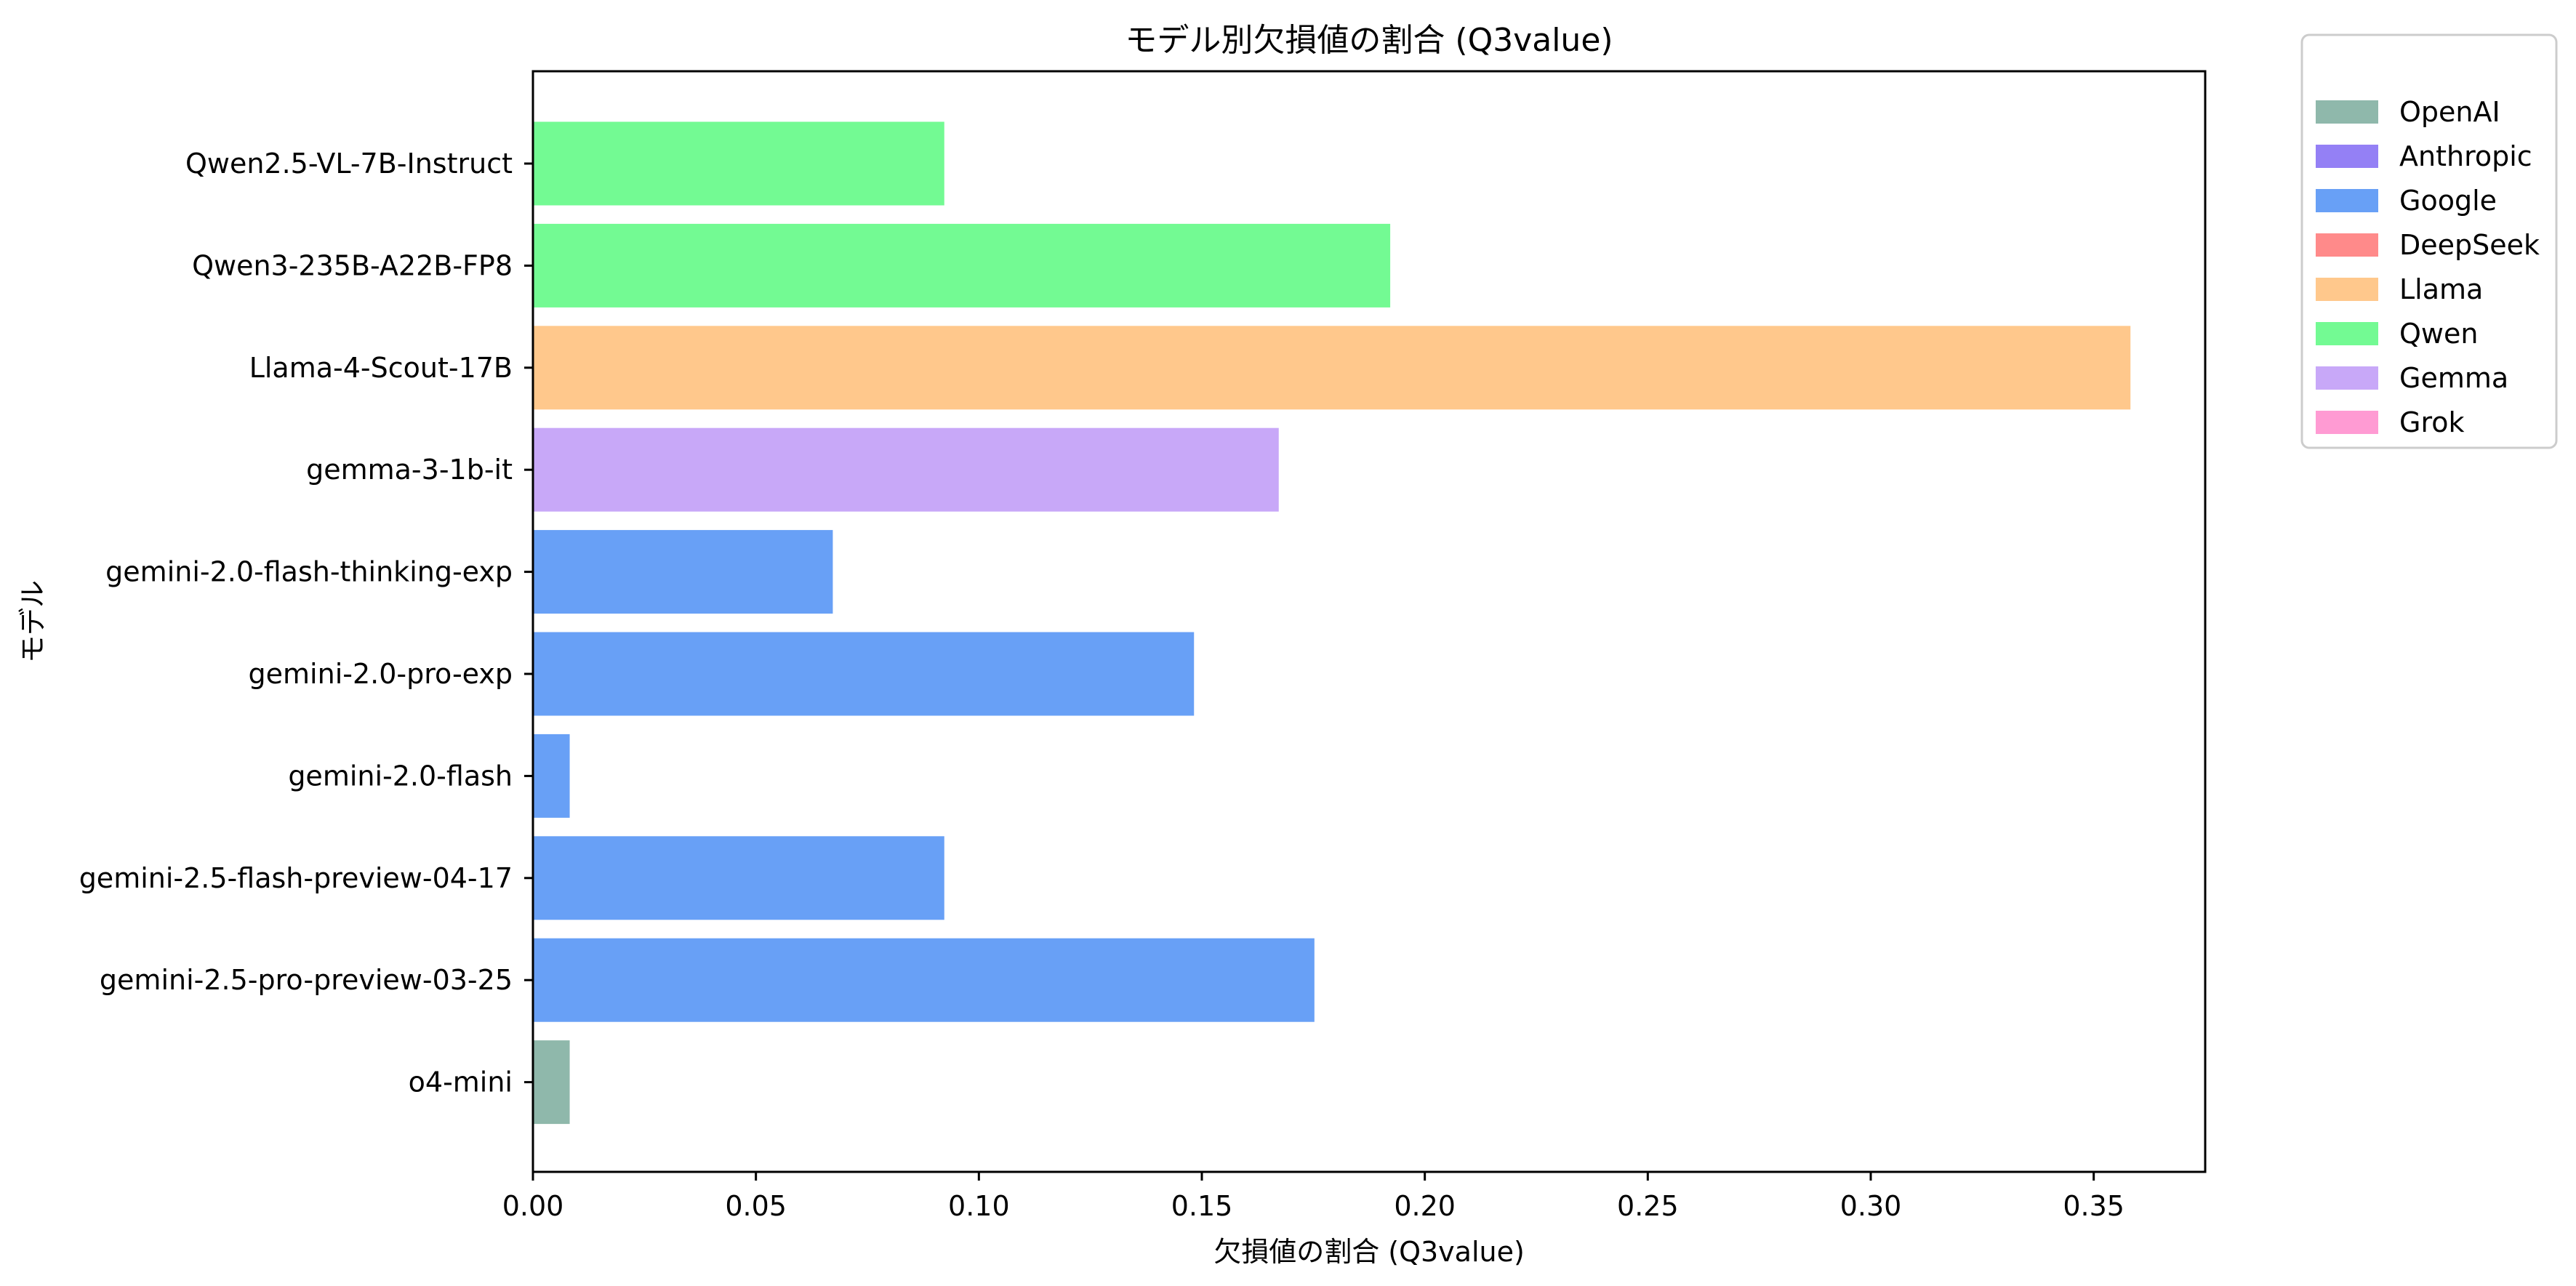 The width and height of the screenshot is (2576, 1286). I want to click on x-ticks-group: 0.00 0.05 0.10 0.15 0.20 0.25 0.30 0.35, so click(1313, 1197).